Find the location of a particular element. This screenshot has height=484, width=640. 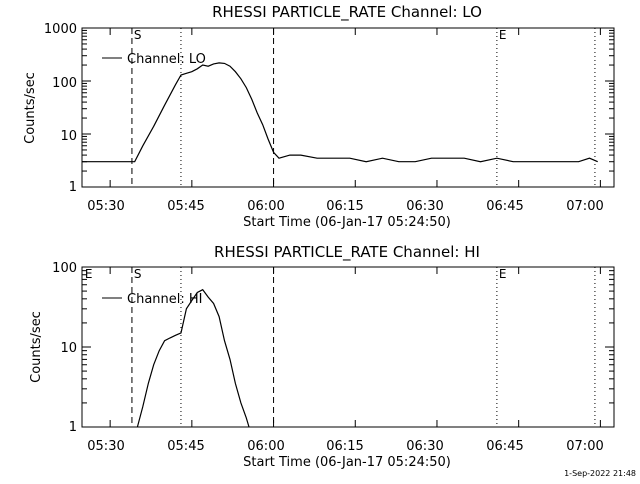

y-tick-labels: 1 10 100 is located at coordinates (64, 348).